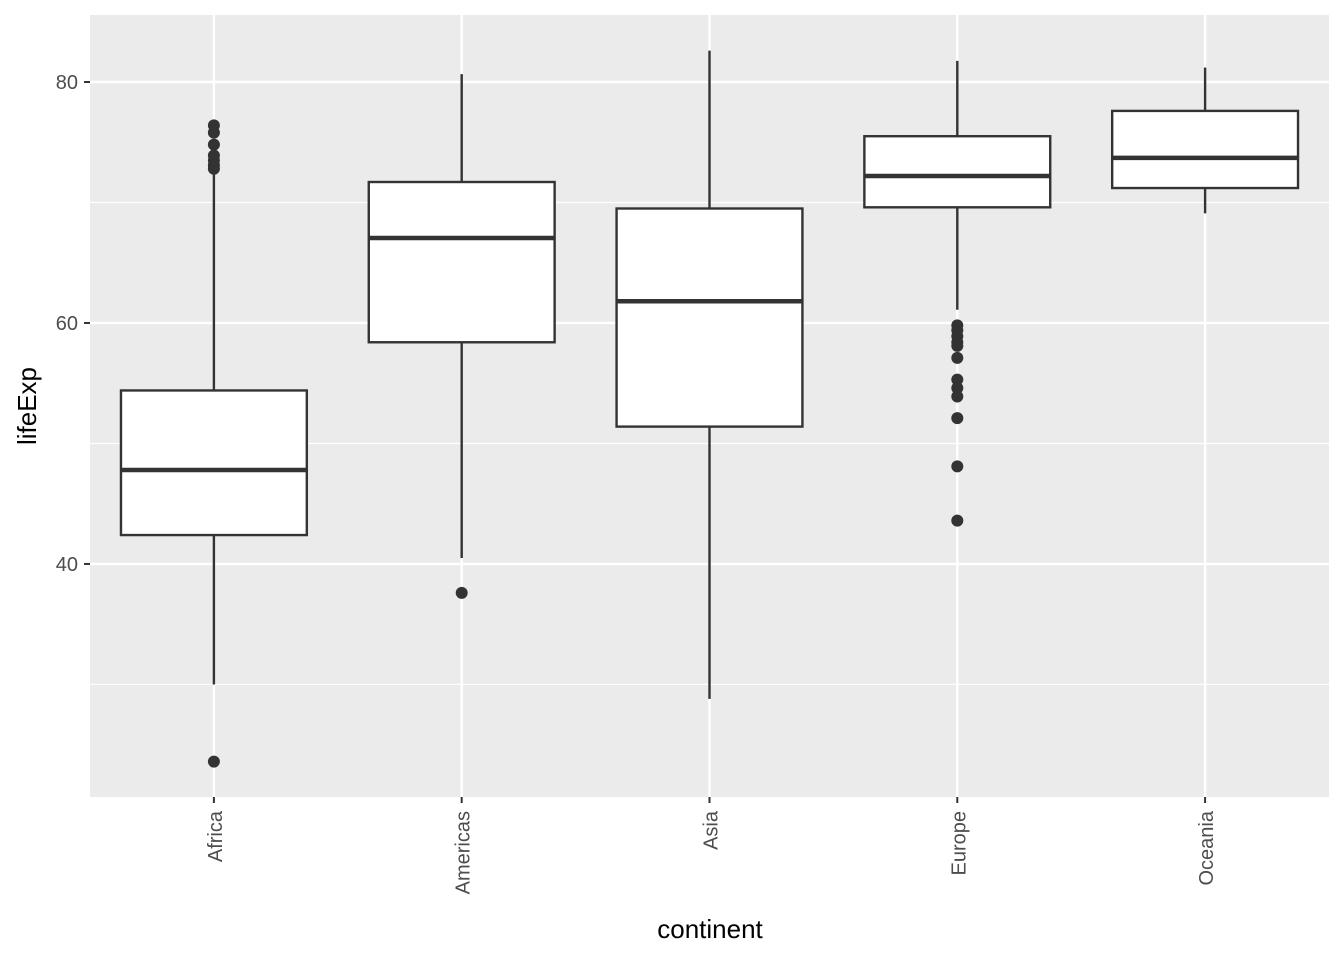 This screenshot has width=1344, height=965. I want to click on y-axis: 40 60 80, so click(73, 324).